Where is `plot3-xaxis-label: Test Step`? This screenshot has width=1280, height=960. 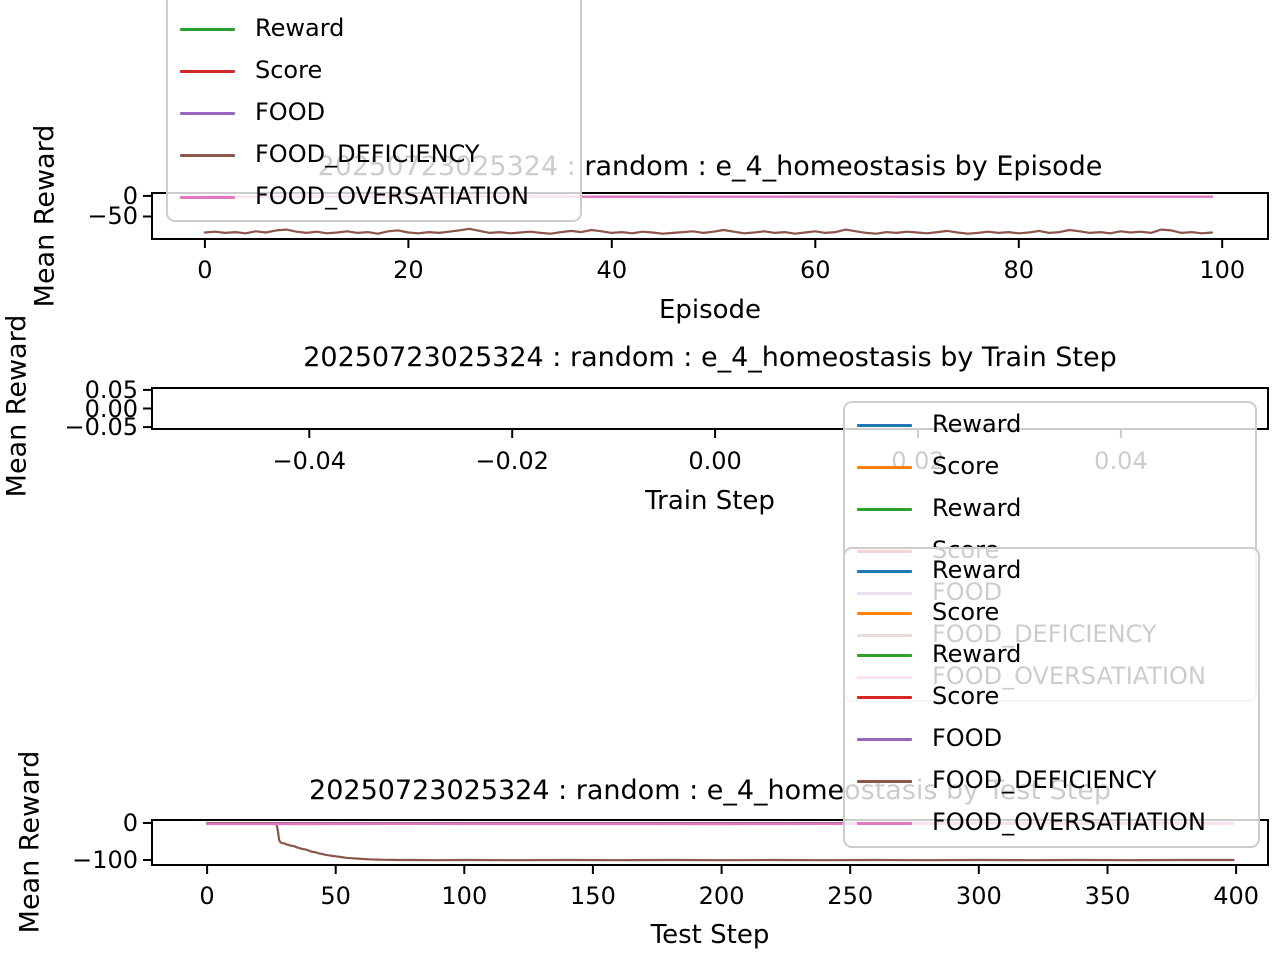
plot3-xaxis-label: Test Step is located at coordinates (710, 935).